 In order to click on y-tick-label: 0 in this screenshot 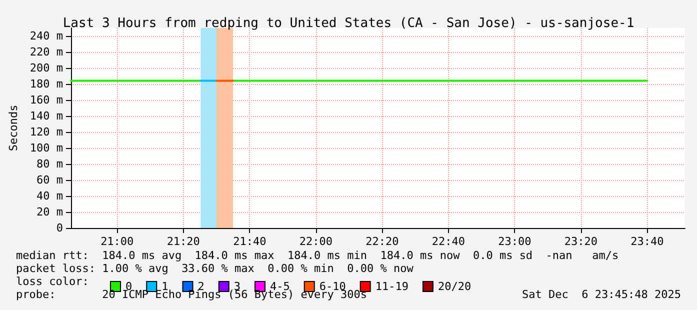, I will do `click(60, 228)`.